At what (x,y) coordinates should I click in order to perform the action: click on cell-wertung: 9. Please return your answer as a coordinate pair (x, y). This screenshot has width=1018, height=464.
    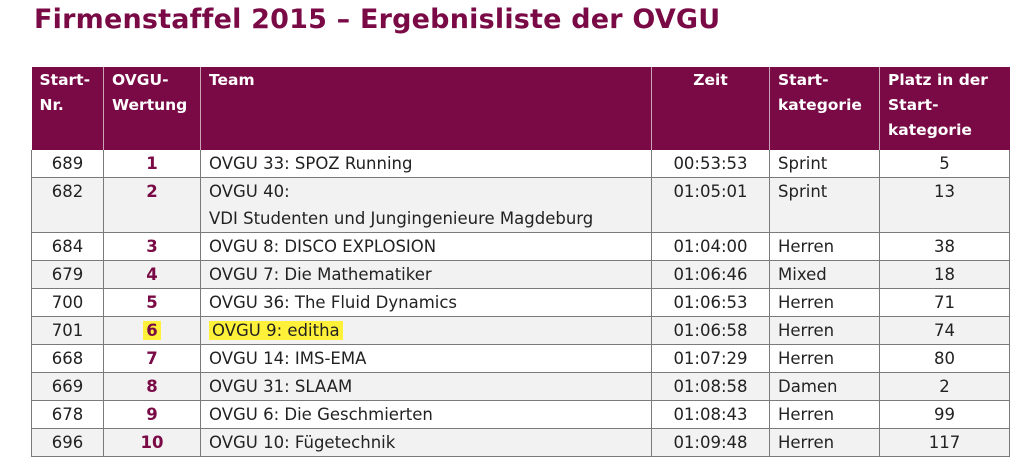
    Looking at the image, I should click on (152, 414).